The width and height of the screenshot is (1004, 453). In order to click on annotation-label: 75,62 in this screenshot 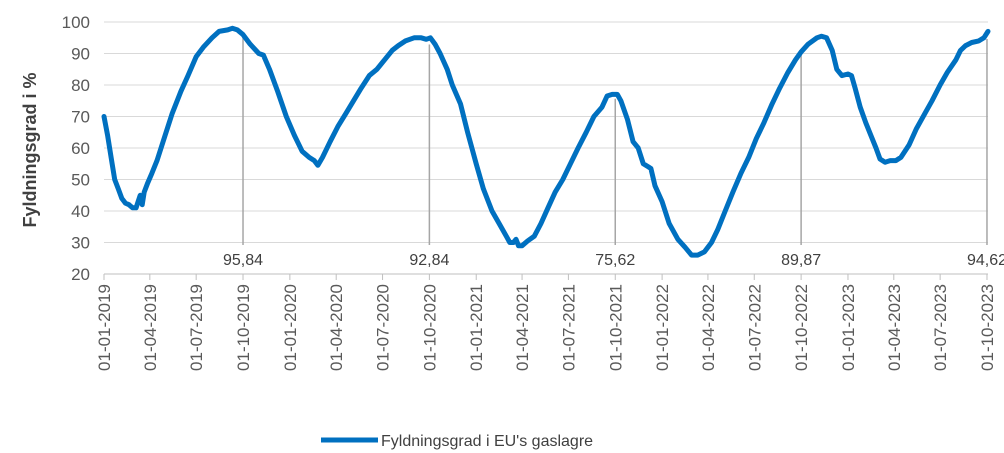, I will do `click(615, 260)`.